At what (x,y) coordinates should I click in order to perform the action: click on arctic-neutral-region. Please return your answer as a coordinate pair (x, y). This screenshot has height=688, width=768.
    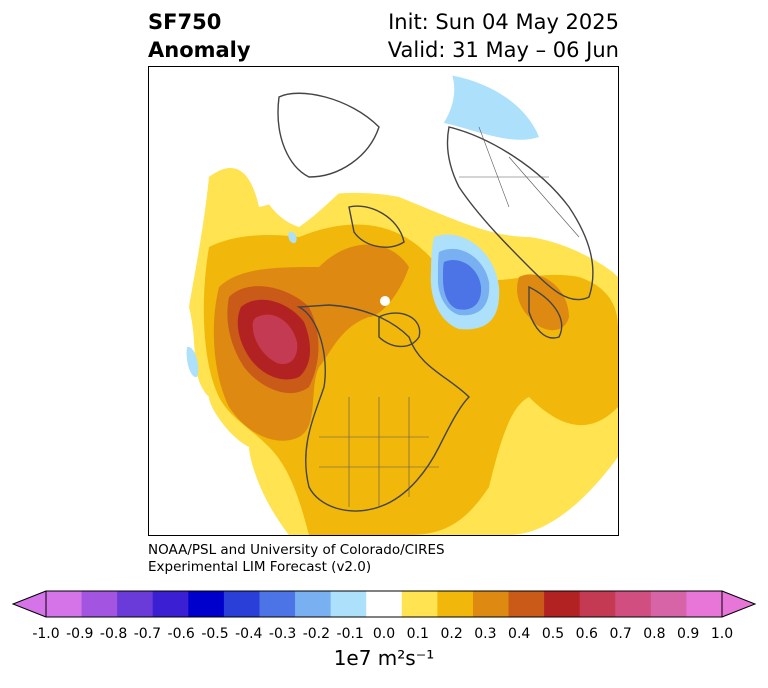
    Looking at the image, I should click on (351, 147).